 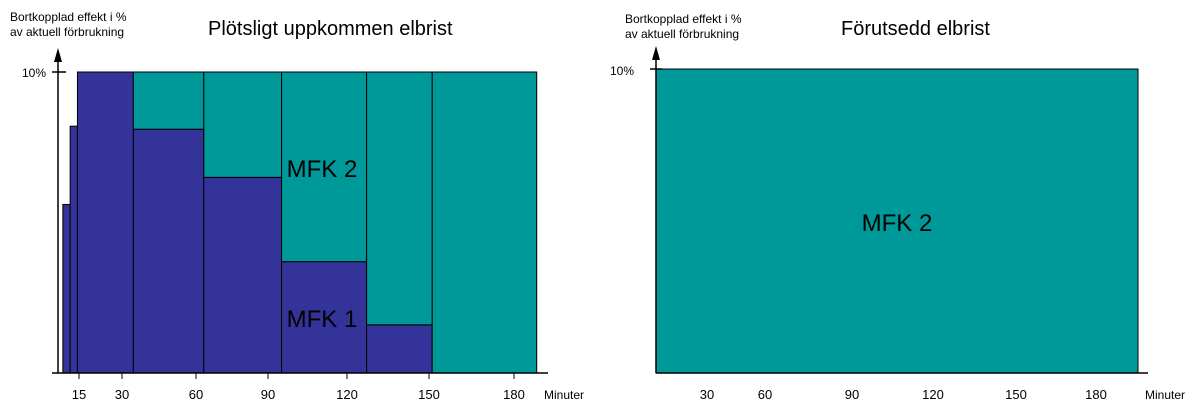 I want to click on chart-title: Plötsligt uppkommen elbrist, so click(x=330, y=29).